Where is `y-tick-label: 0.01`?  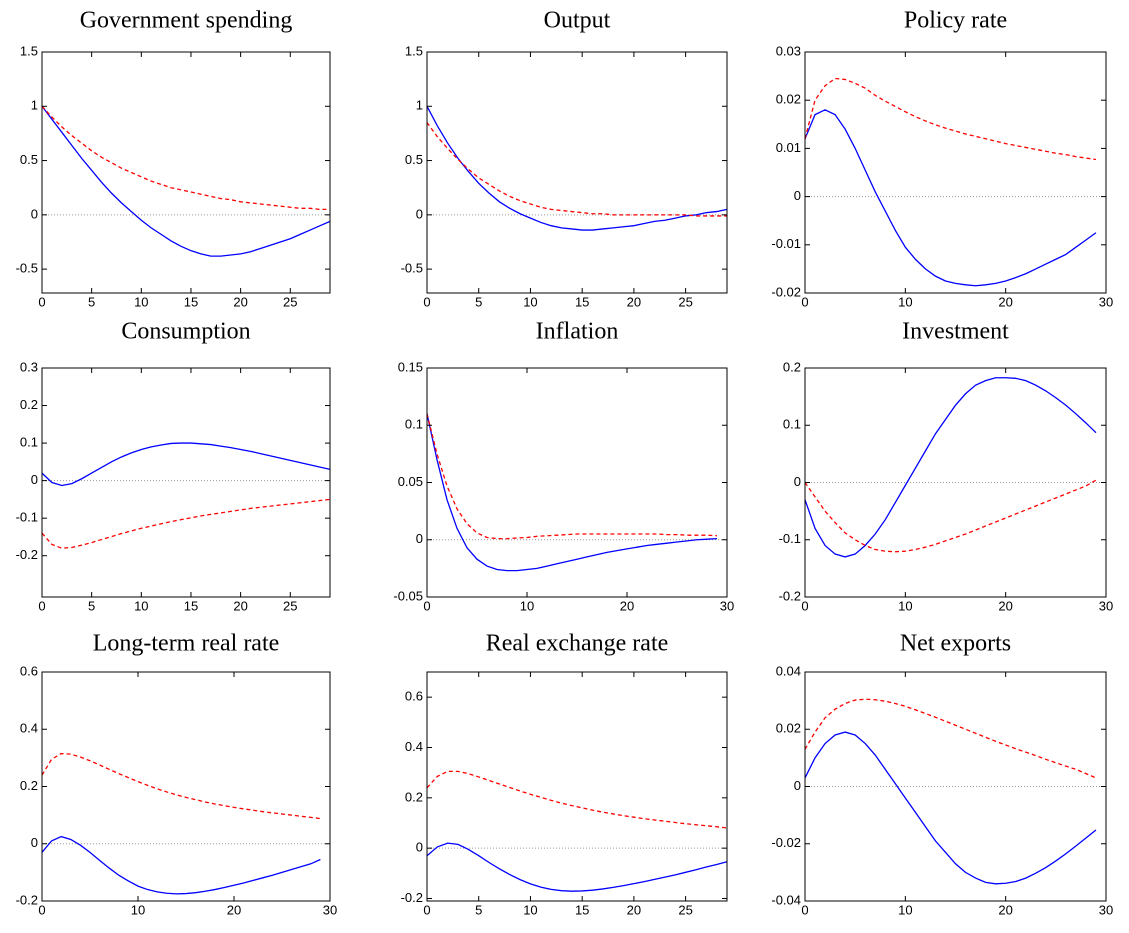
y-tick-label: 0.01 is located at coordinates (788, 147).